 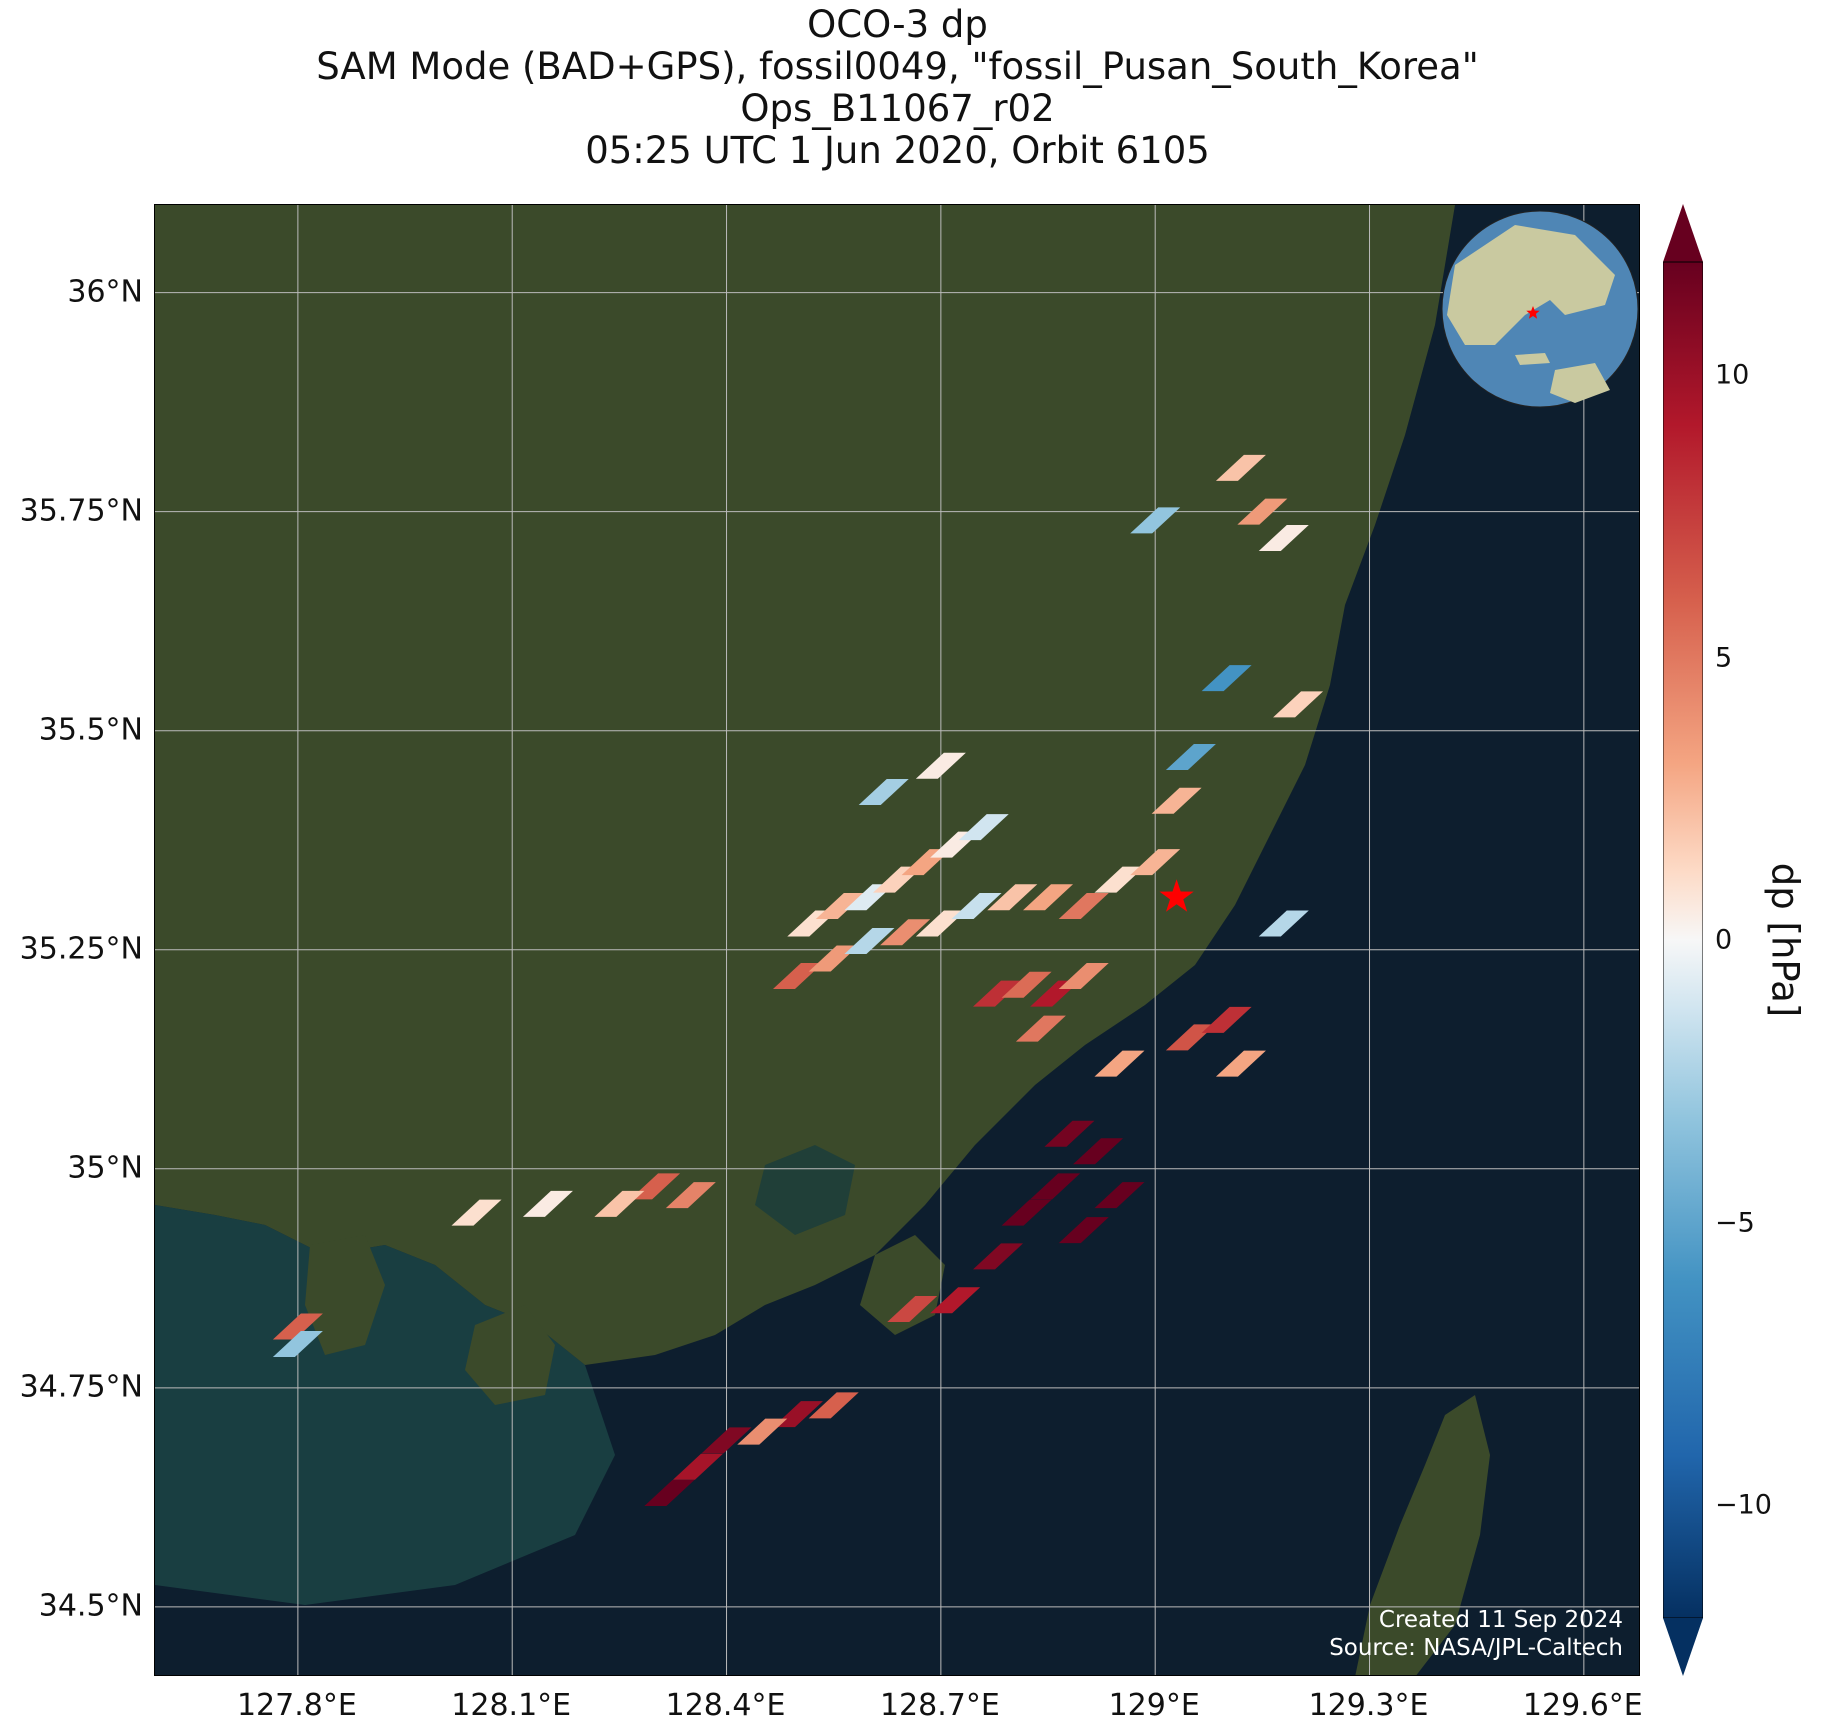 I want to click on colorbar-gradient, so click(x=1683, y=940).